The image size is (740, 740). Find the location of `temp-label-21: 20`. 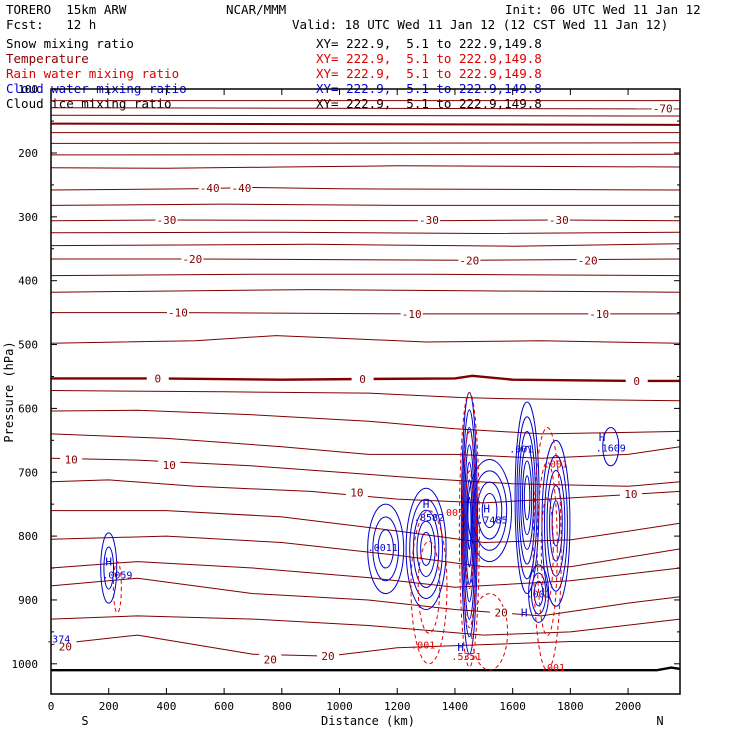

temp-label-21: 20 is located at coordinates (327, 656).